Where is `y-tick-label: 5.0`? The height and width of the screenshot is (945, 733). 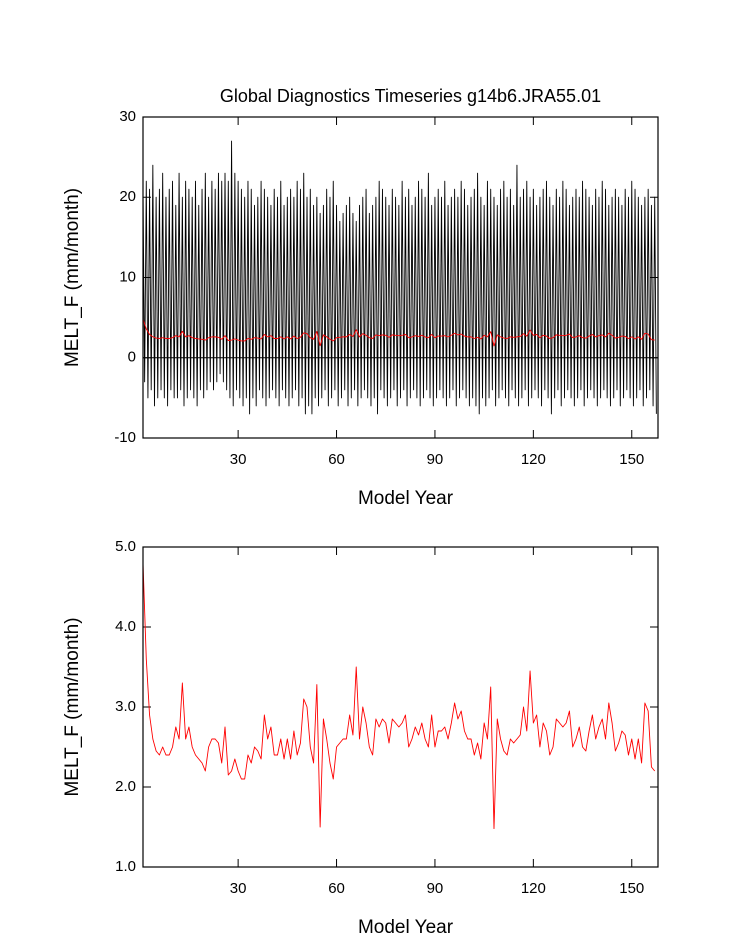
y-tick-label: 5.0 is located at coordinates (125, 546).